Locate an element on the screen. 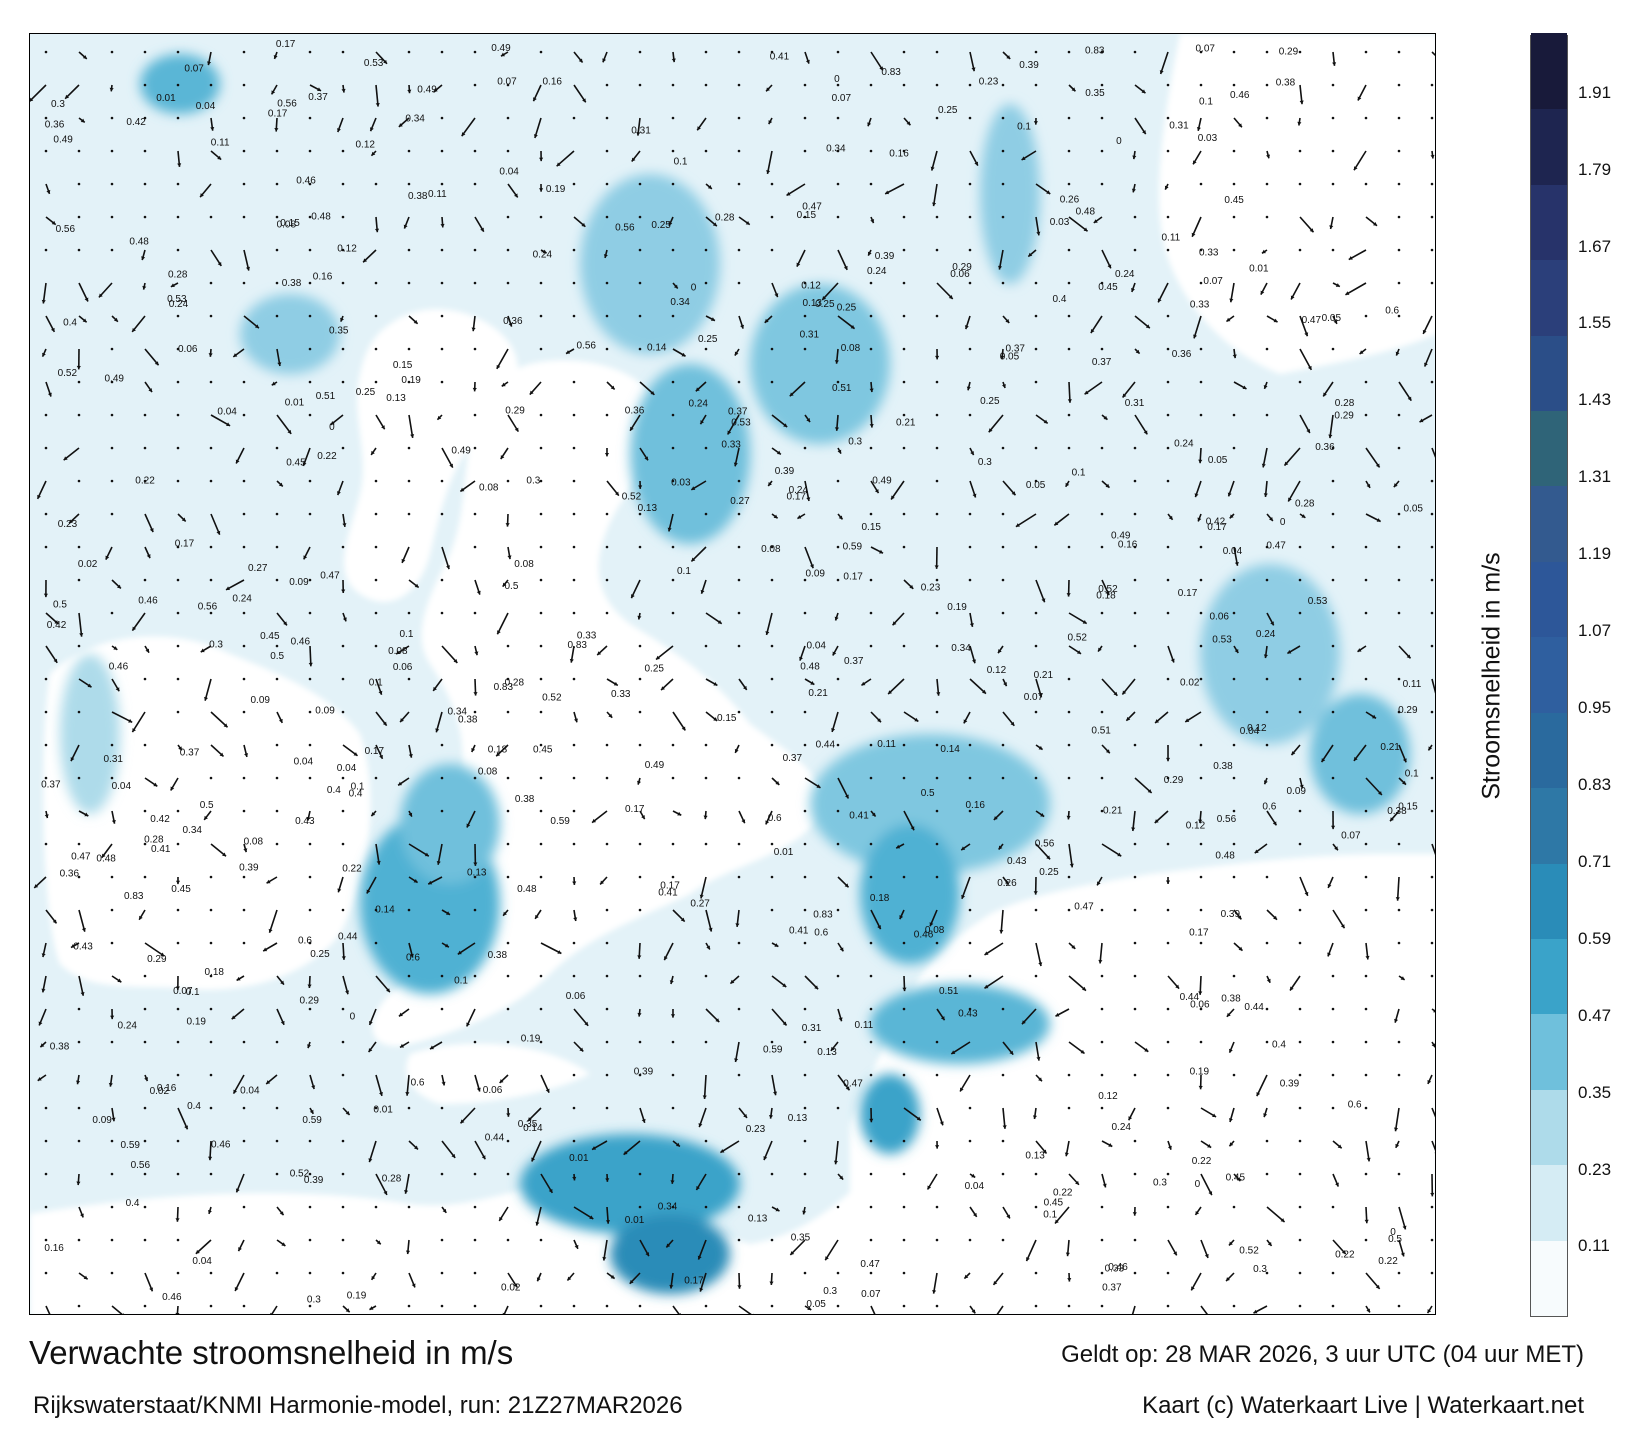 The width and height of the screenshot is (1650, 1450). speed-label: 0.04 is located at coordinates (122, 786).